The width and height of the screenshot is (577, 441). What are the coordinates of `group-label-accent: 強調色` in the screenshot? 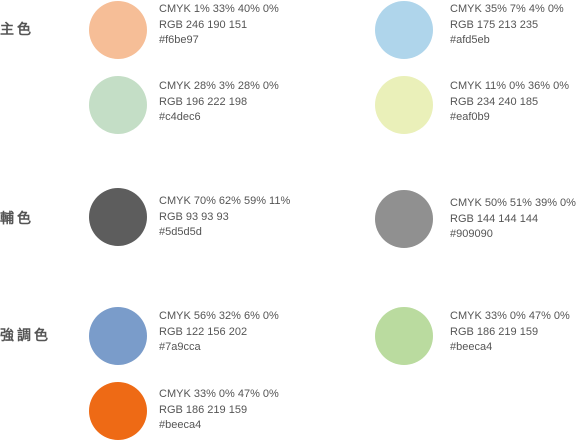 It's located at (25, 336).